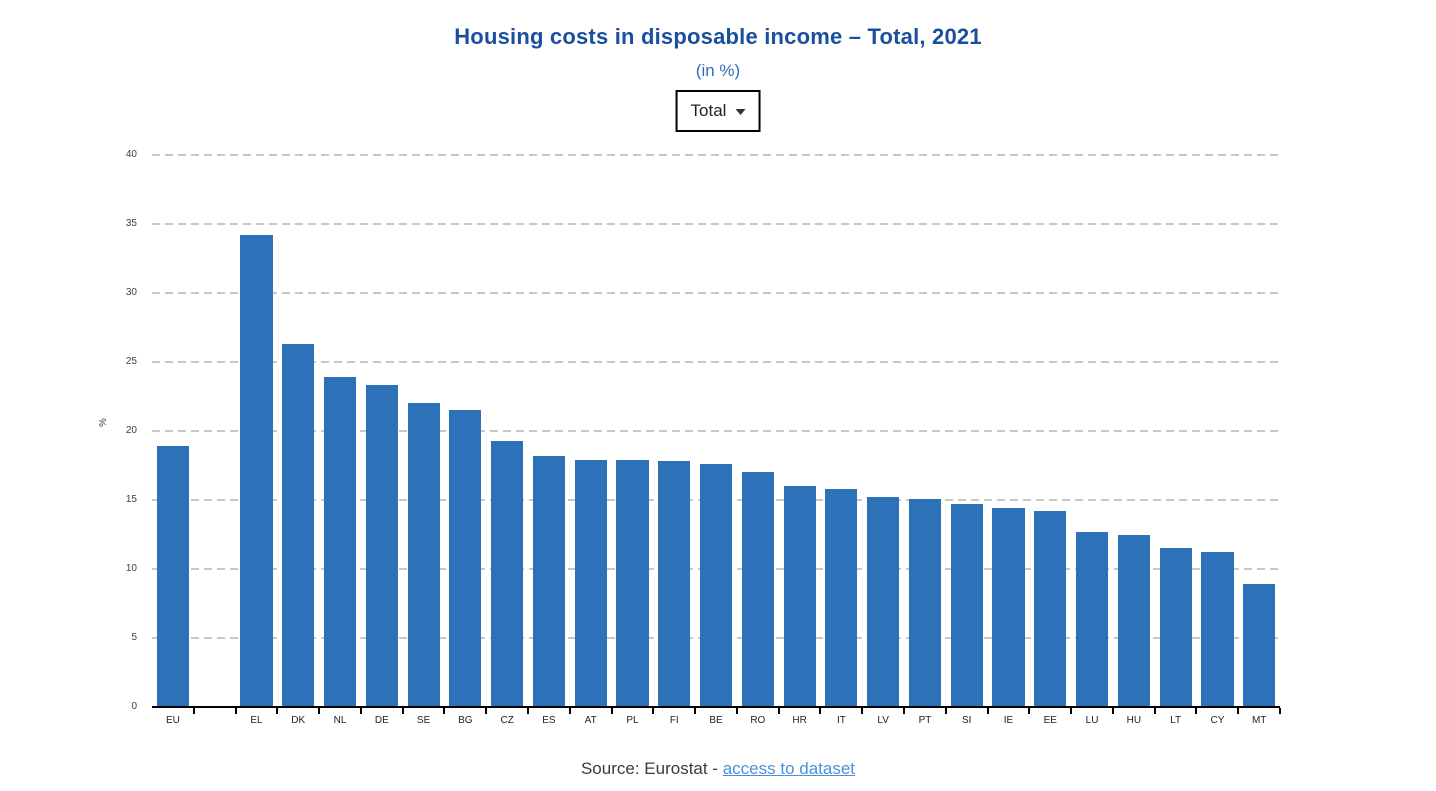 Image resolution: width=1436 pixels, height=791 pixels. I want to click on chart-subtitle: (in %), so click(718, 70).